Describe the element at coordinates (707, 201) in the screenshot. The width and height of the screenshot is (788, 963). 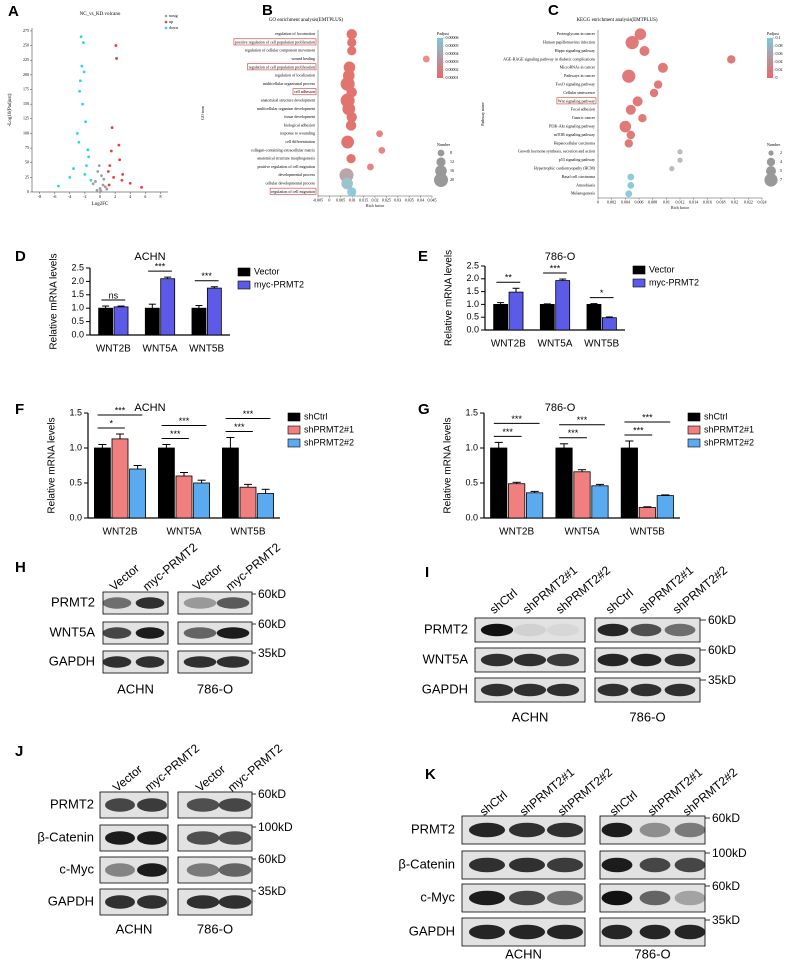
I see `x-tick-label: 0.016` at that location.